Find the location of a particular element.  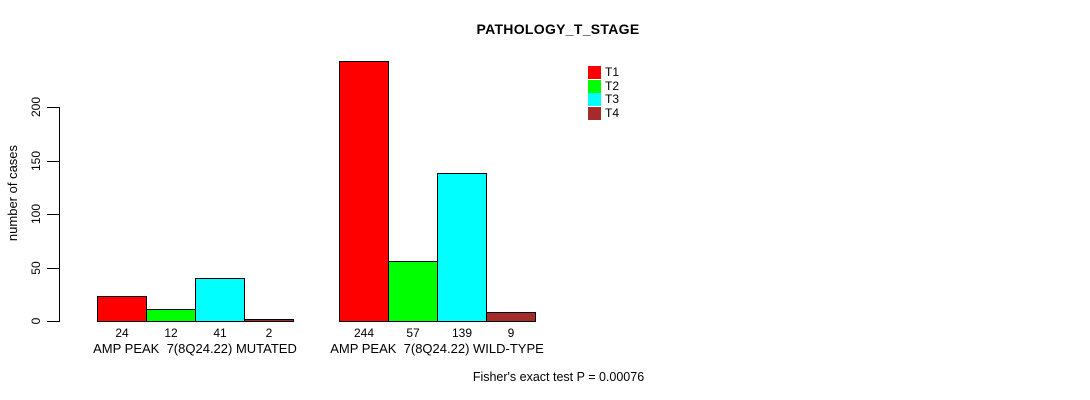

legend: T1 T2 T3 T4 is located at coordinates (648, 96).